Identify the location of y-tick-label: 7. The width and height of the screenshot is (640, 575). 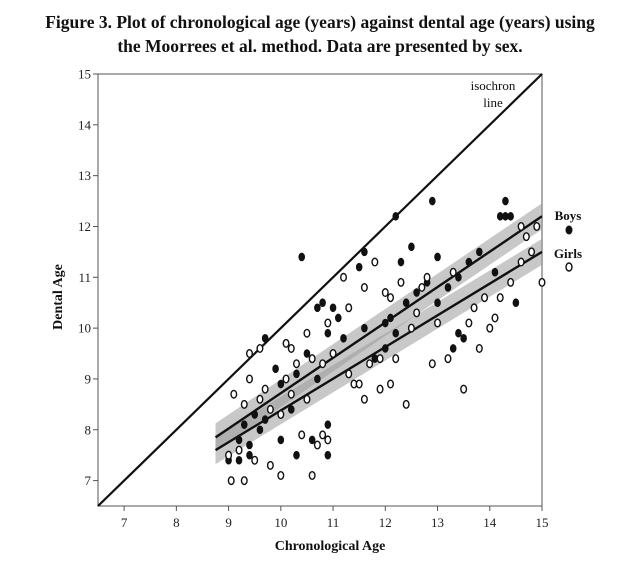
(88, 480).